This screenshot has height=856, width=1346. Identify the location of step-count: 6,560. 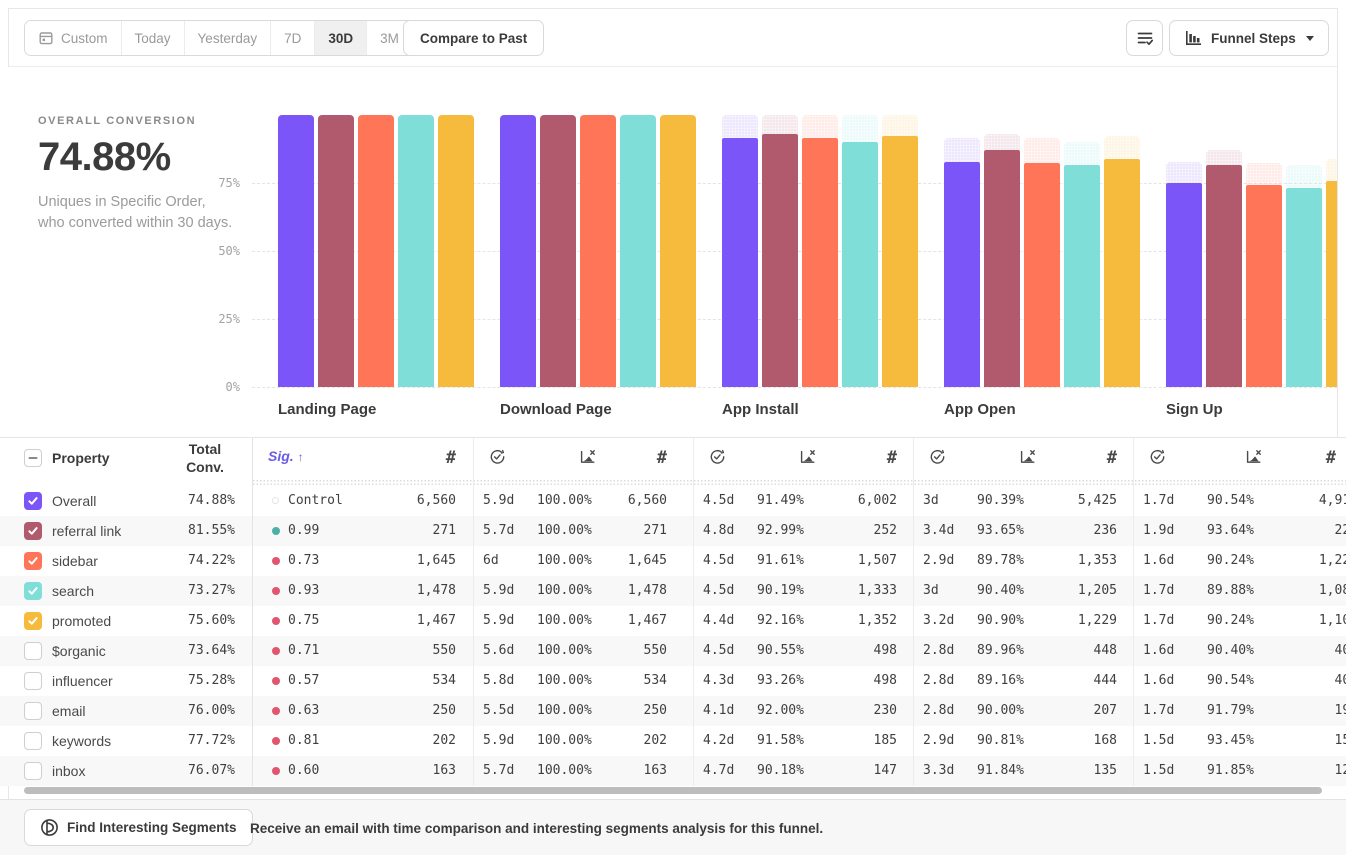
(436, 500).